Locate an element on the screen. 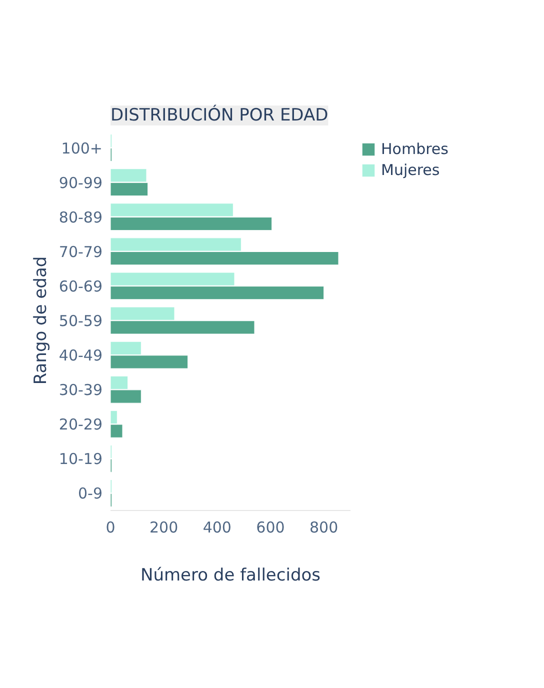  x-tick-label: 600 is located at coordinates (270, 527).